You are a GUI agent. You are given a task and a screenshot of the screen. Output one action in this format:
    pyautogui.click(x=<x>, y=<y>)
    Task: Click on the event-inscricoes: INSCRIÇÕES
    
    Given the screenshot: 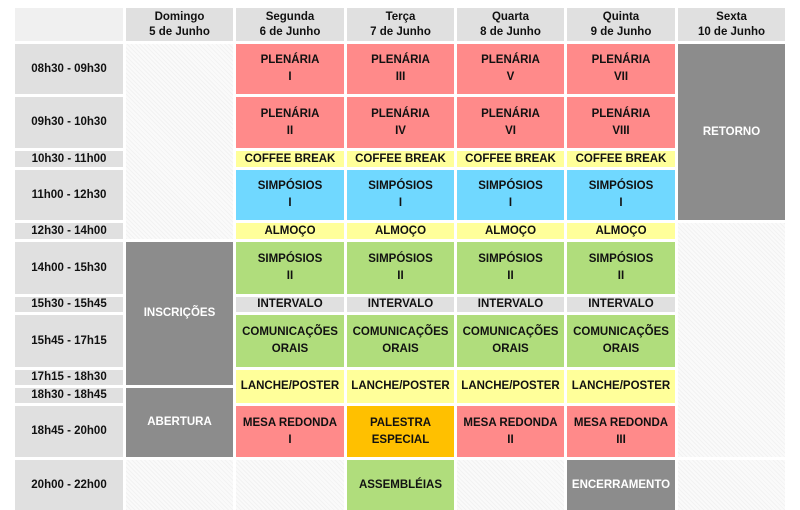 What is the action you would take?
    pyautogui.click(x=179, y=313)
    